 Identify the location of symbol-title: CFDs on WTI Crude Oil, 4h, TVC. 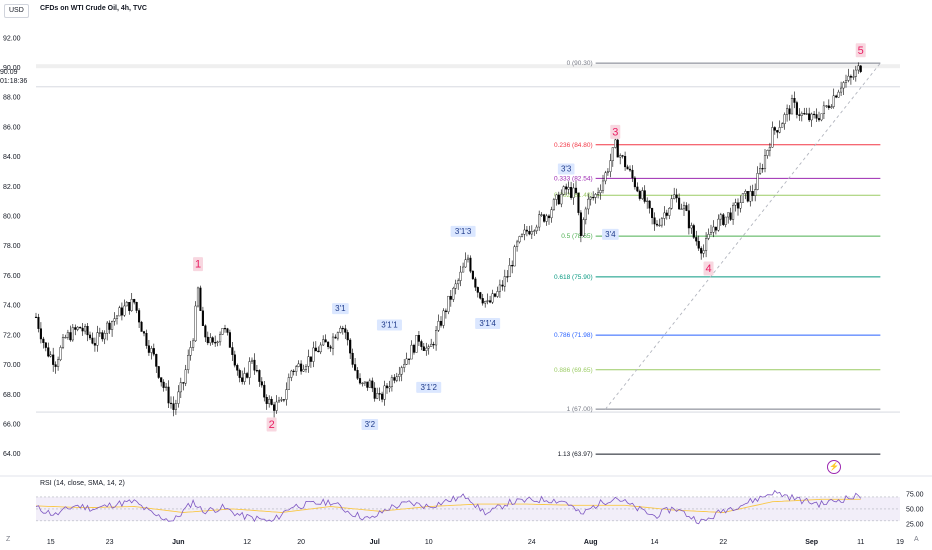
(93, 8).